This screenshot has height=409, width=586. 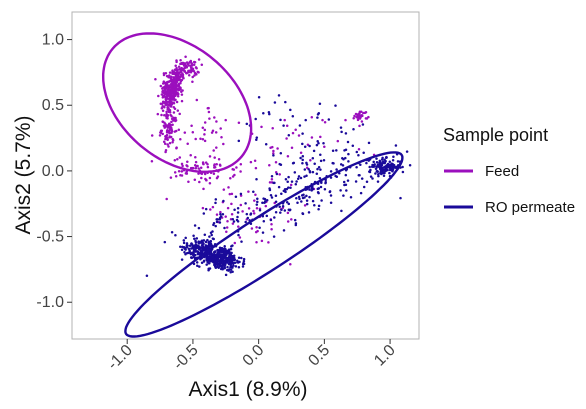 I want to click on y-tick-label: 0.0, so click(x=53, y=171).